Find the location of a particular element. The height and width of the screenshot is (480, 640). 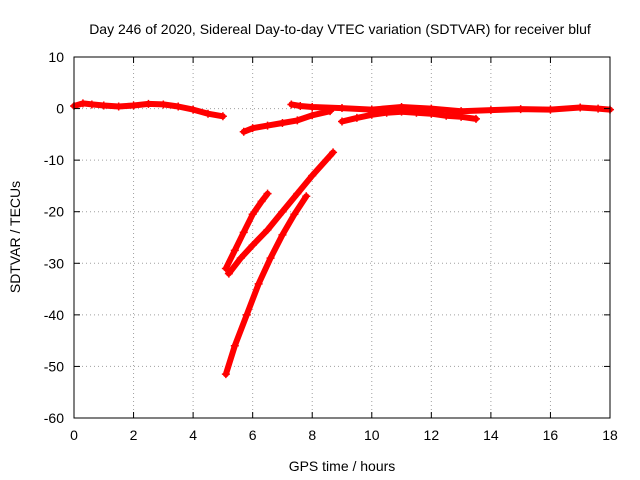

x-tick-label: 0 is located at coordinates (74, 435).